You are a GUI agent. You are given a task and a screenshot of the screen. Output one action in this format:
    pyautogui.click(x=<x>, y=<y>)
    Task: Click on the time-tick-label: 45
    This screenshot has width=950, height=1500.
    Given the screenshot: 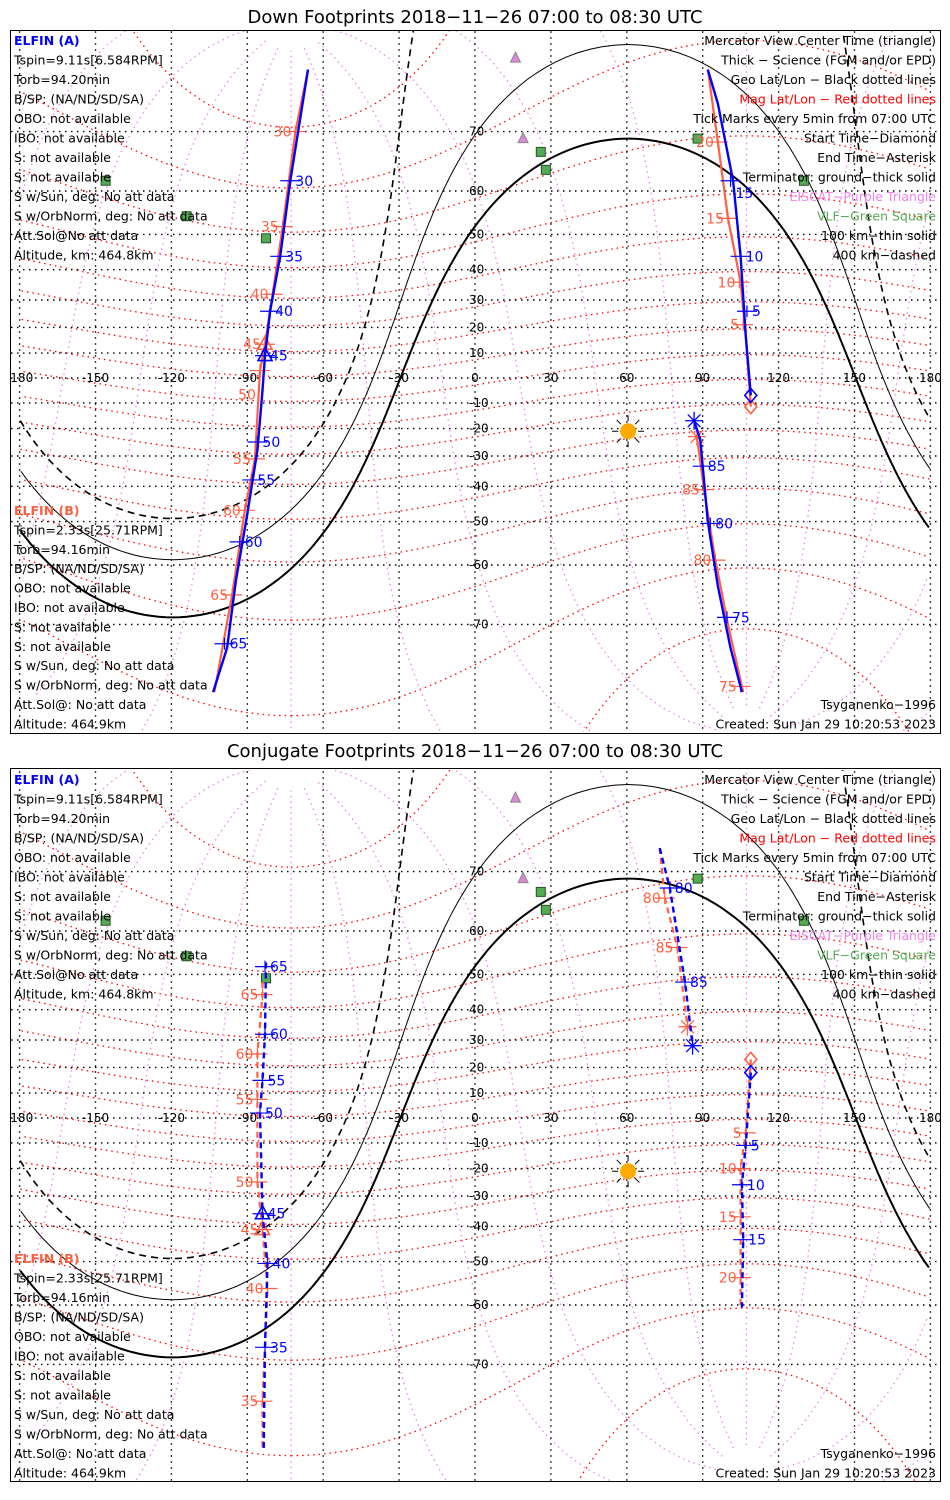 What is the action you would take?
    pyautogui.click(x=279, y=357)
    